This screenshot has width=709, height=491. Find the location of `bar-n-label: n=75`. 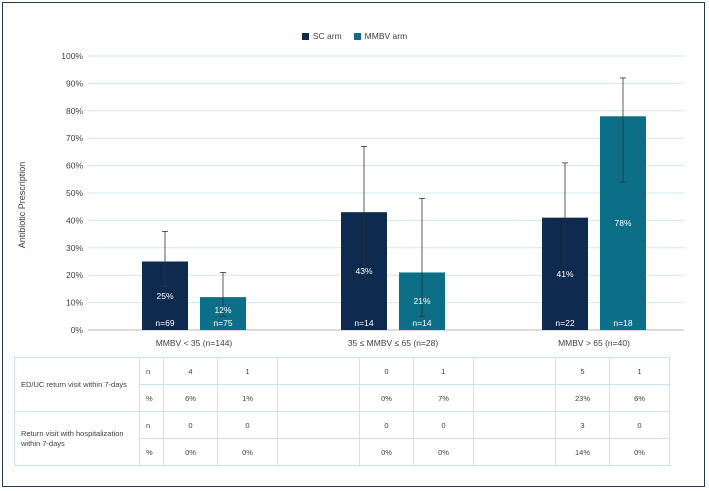

bar-n-label: n=75 is located at coordinates (222, 323).